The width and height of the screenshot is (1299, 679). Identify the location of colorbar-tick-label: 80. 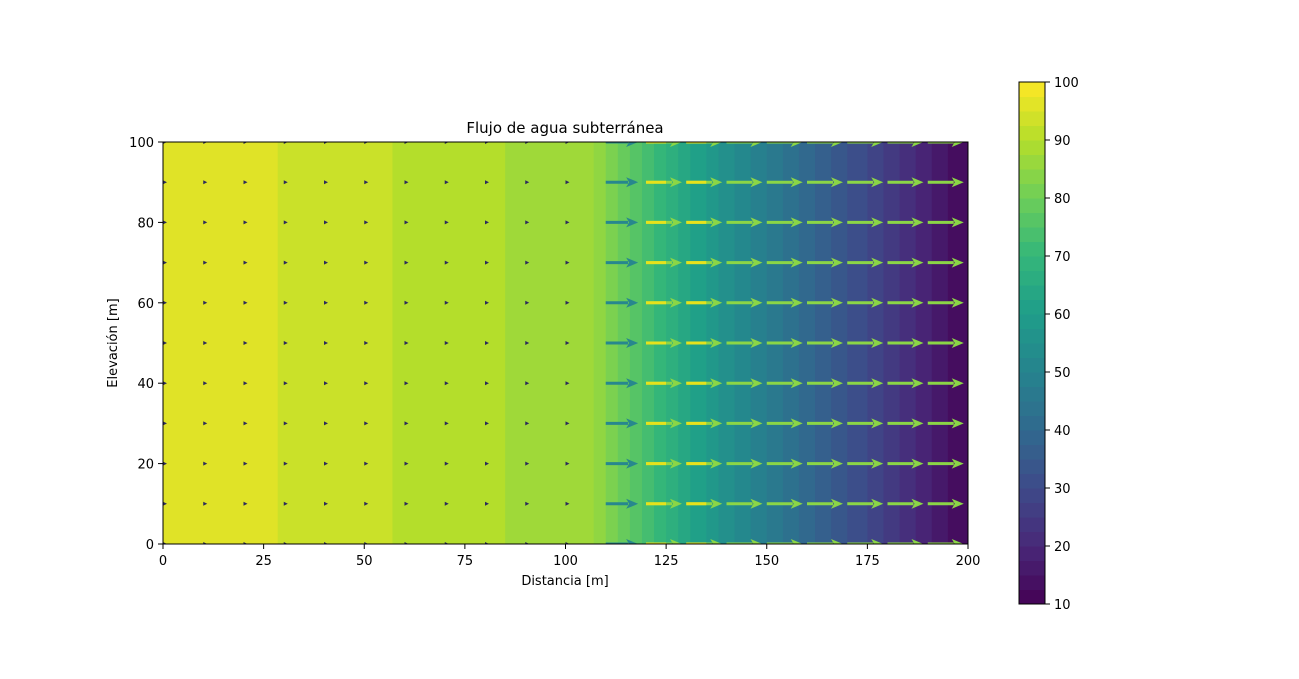
(1062, 199).